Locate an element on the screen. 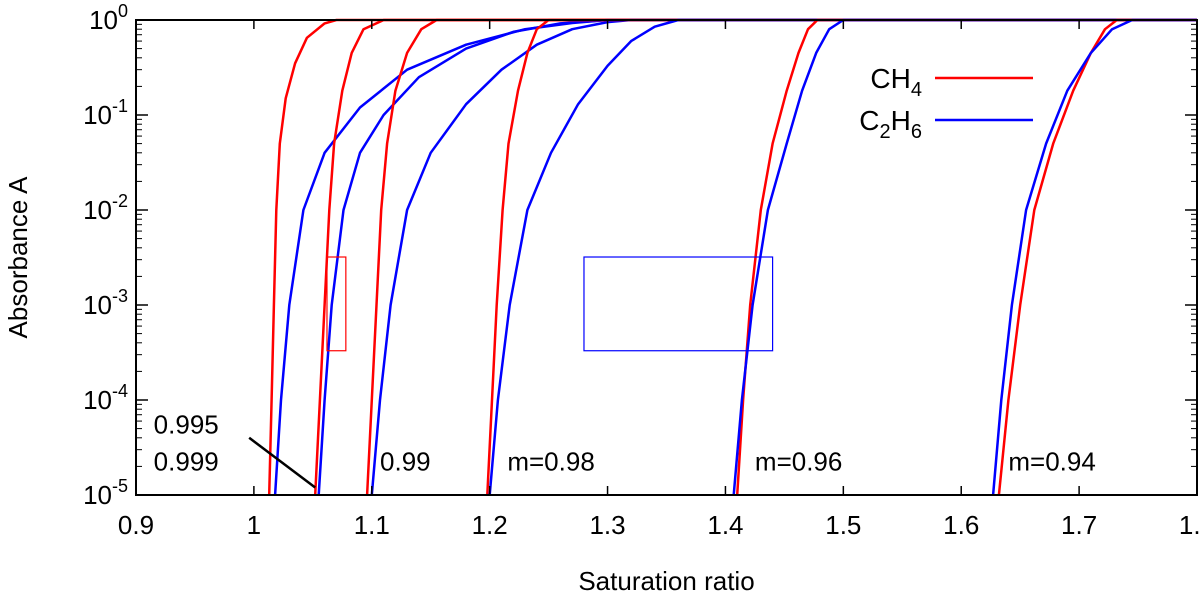  x-tick-label: 1.8 is located at coordinates (1189, 525).